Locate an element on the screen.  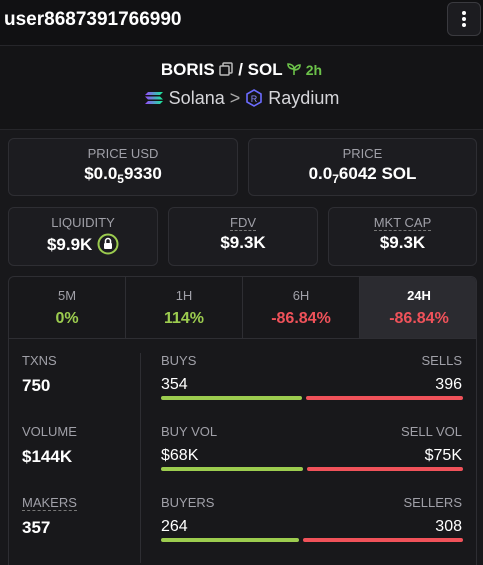
stat-card: FDV $9.3K is located at coordinates (243, 236).